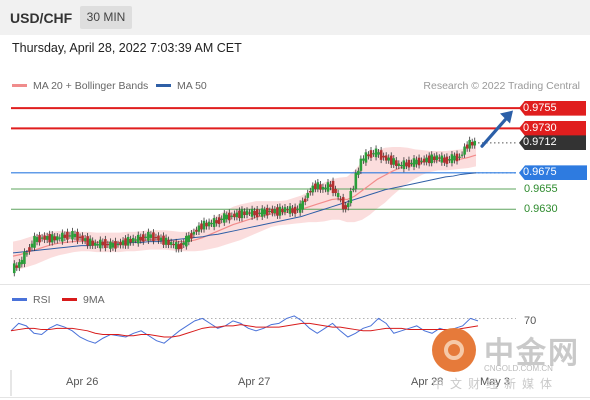 The height and width of the screenshot is (400, 590). I want to click on legend-ma50-label: MA 50, so click(192, 86).